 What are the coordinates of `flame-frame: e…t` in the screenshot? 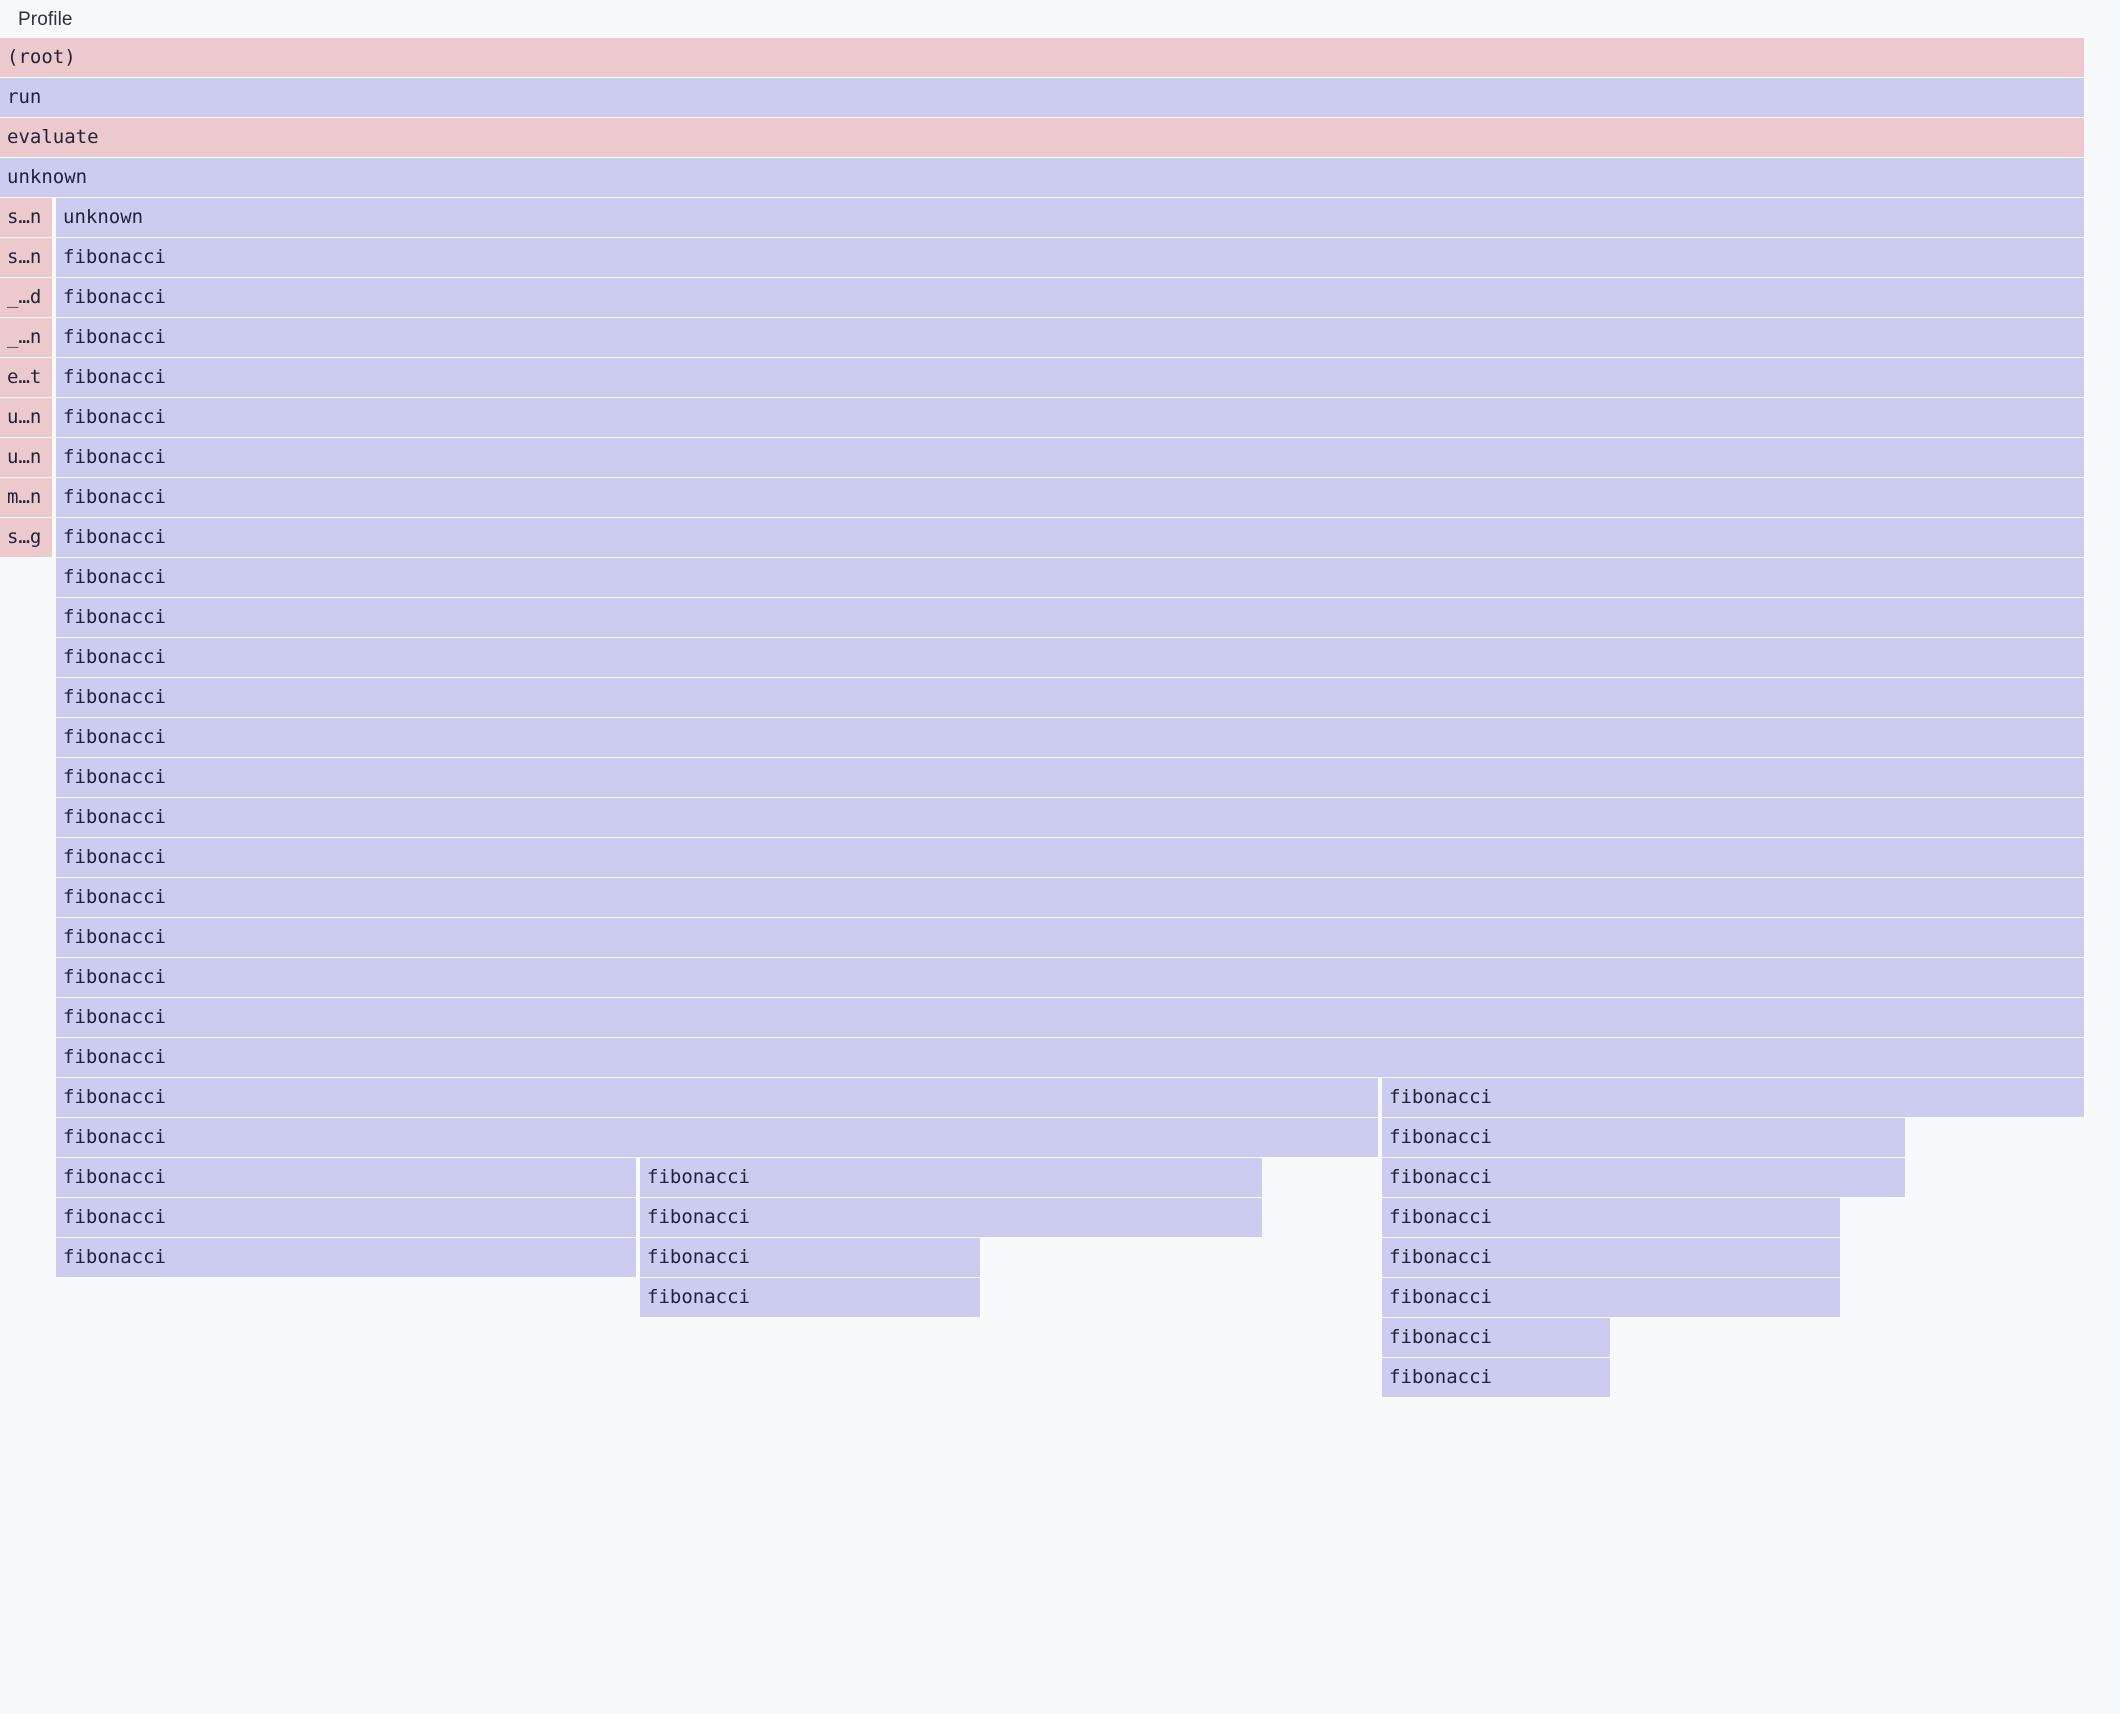 It's located at (26, 377).